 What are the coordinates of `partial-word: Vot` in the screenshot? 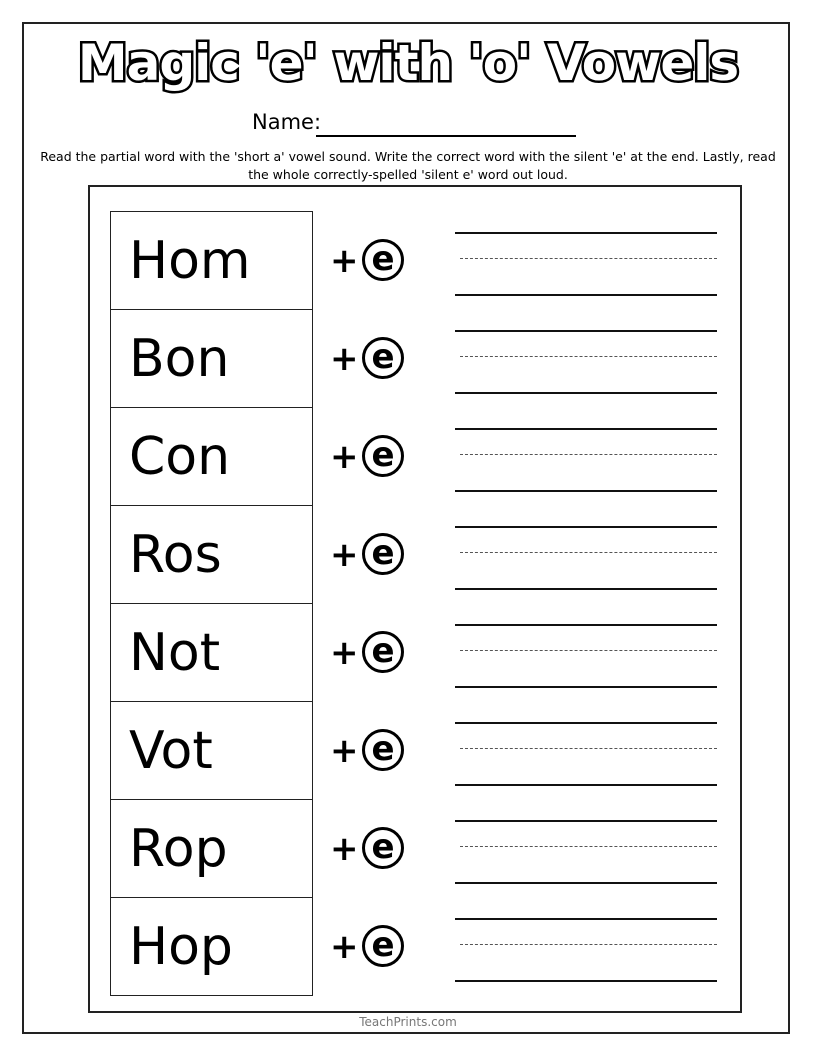 It's located at (211, 750).